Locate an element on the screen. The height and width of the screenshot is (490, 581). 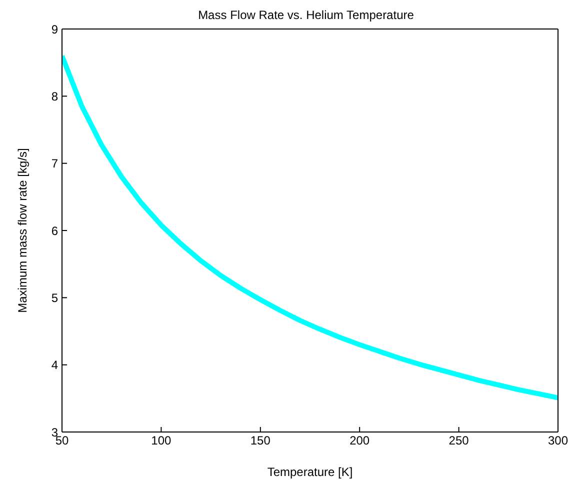
y-tick-label: 8 is located at coordinates (54, 96).